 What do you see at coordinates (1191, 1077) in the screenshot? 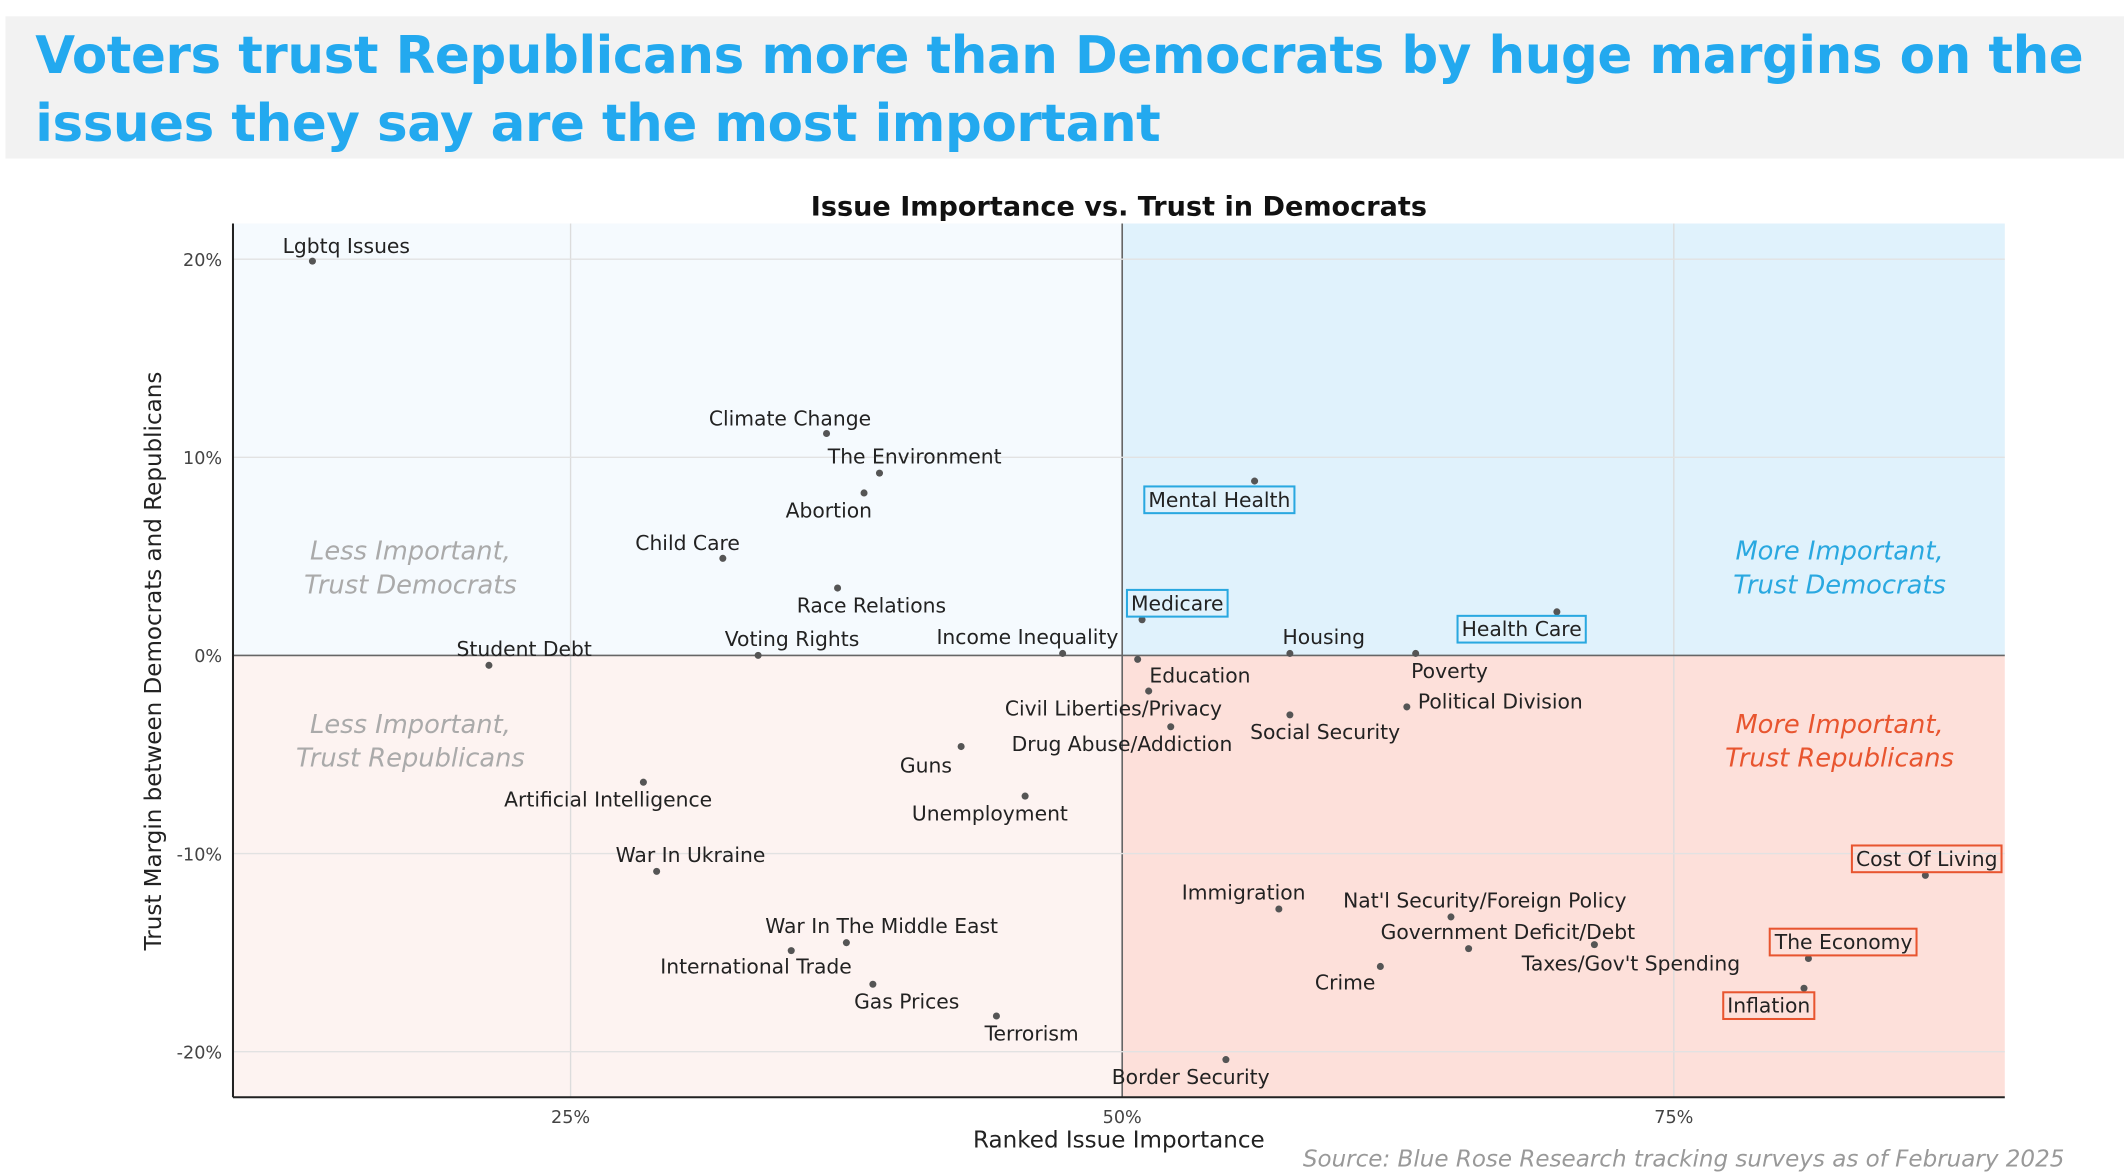
I see `point-label-border-security: Border Security` at bounding box center [1191, 1077].